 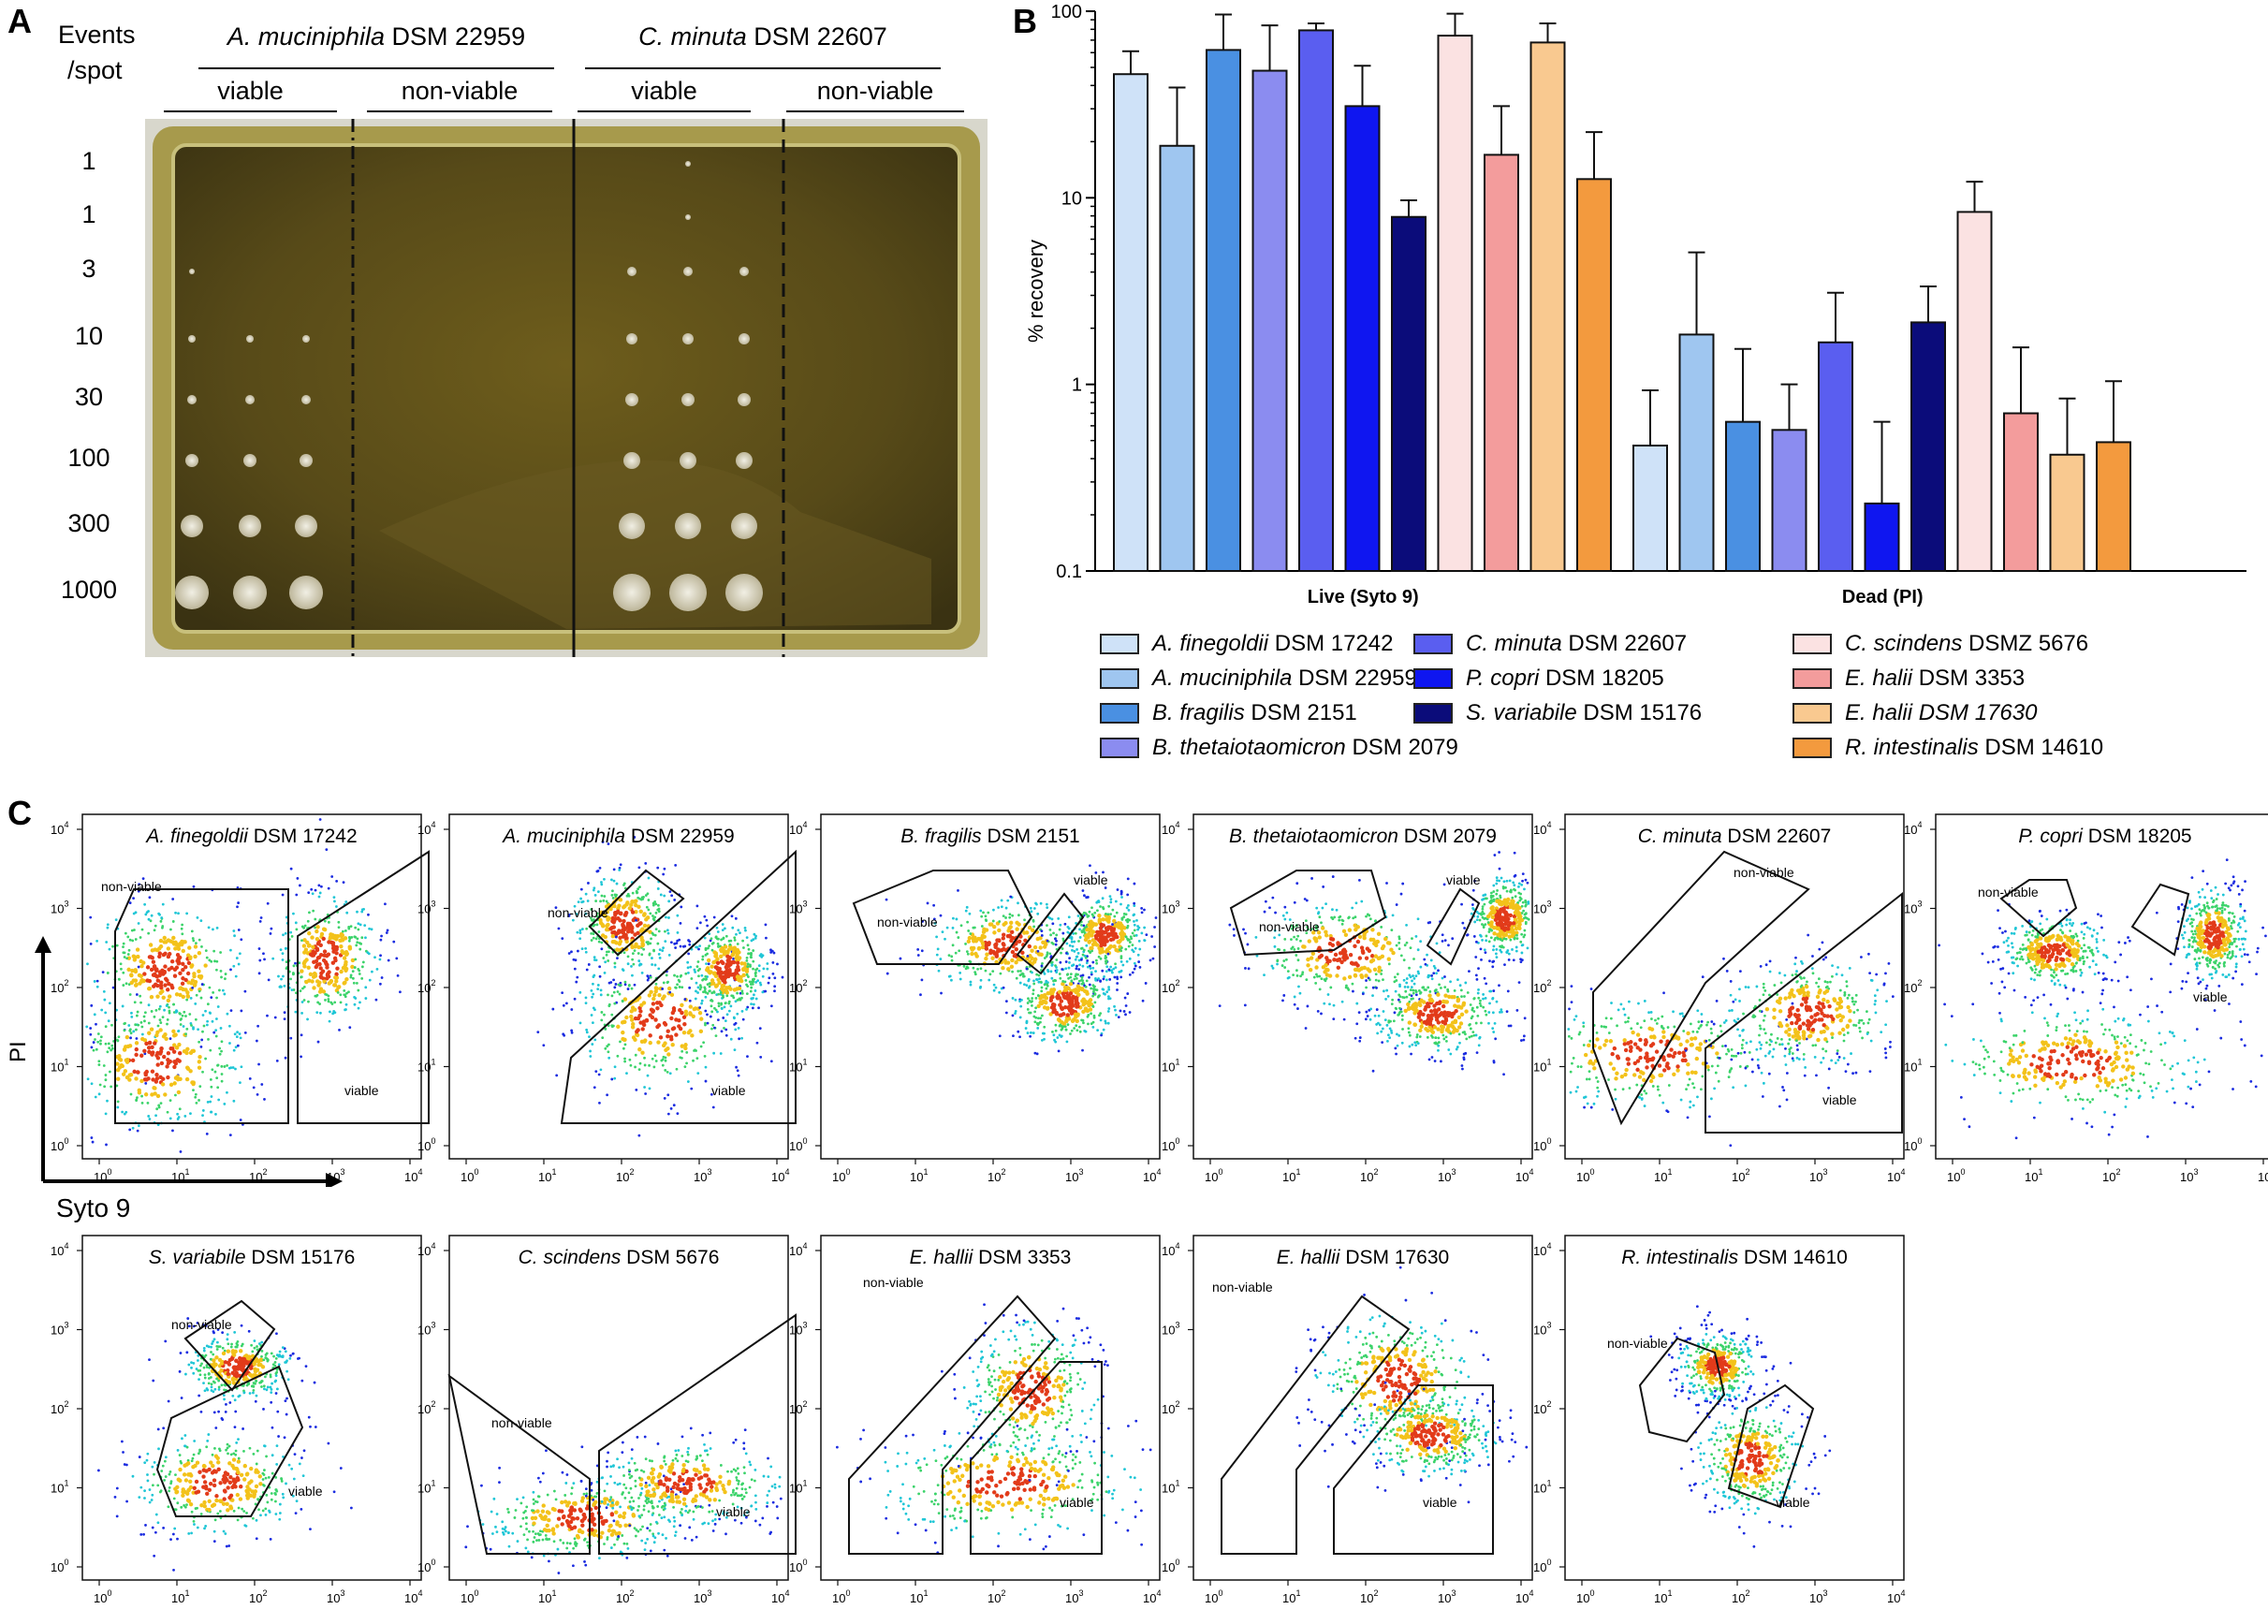 I want to click on colony, so click(x=250, y=592).